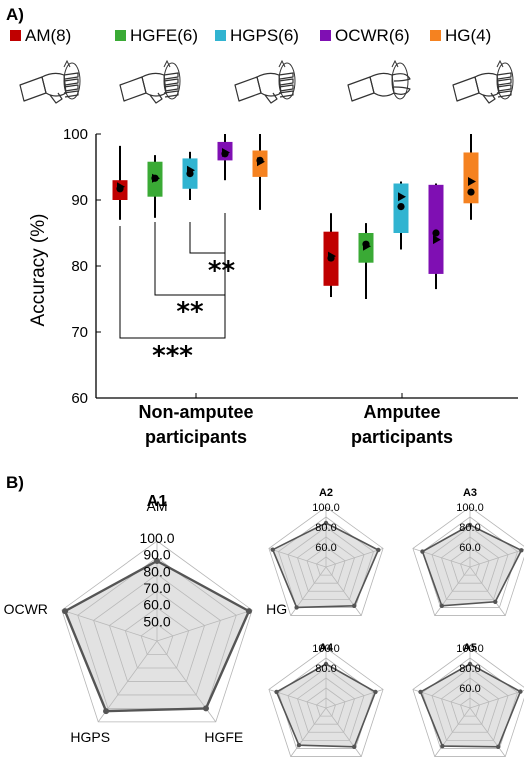 This screenshot has width=524, height=783. What do you see at coordinates (326, 493) in the screenshot?
I see `radar-title: A2` at bounding box center [326, 493].